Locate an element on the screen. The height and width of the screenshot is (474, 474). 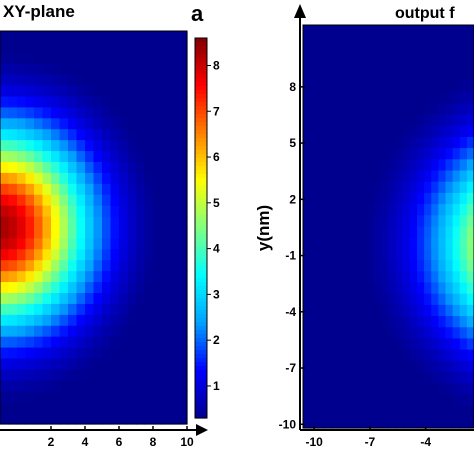
left-x-axis-arrow is located at coordinates (202, 430).